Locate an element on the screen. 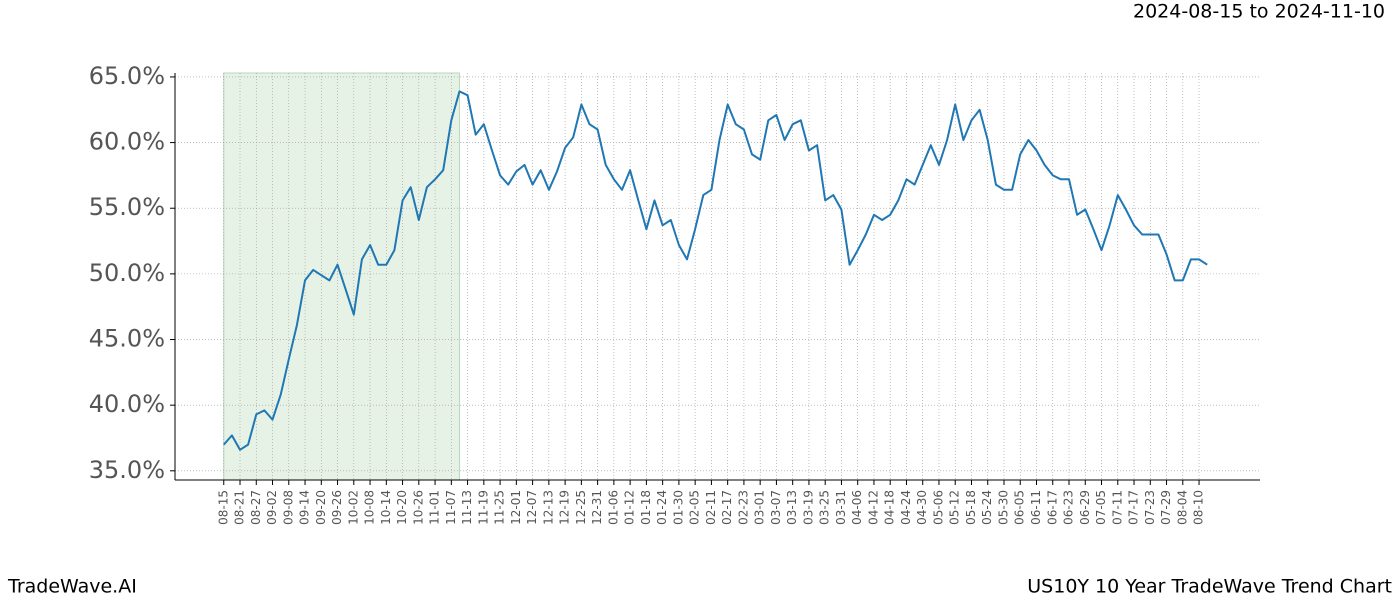  x-tick-label: 06-17 is located at coordinates (1052, 507).